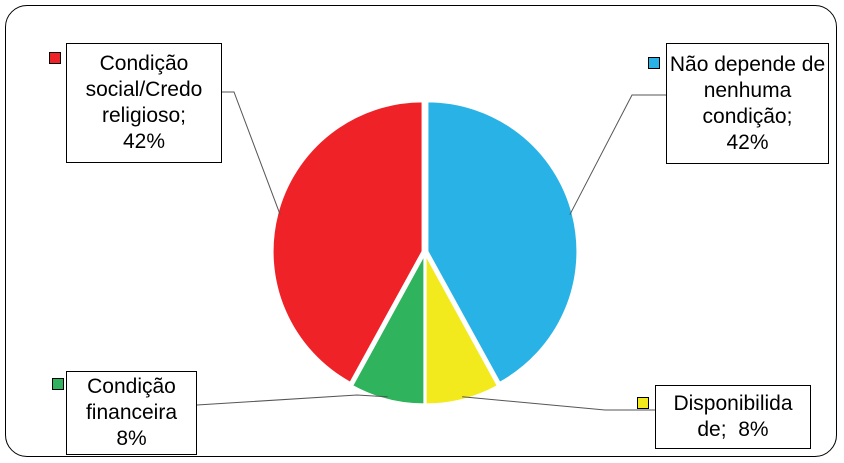 The height and width of the screenshot is (463, 844). I want to click on slice-label-text: Não depende de nenhuma condição;, so click(747, 90).